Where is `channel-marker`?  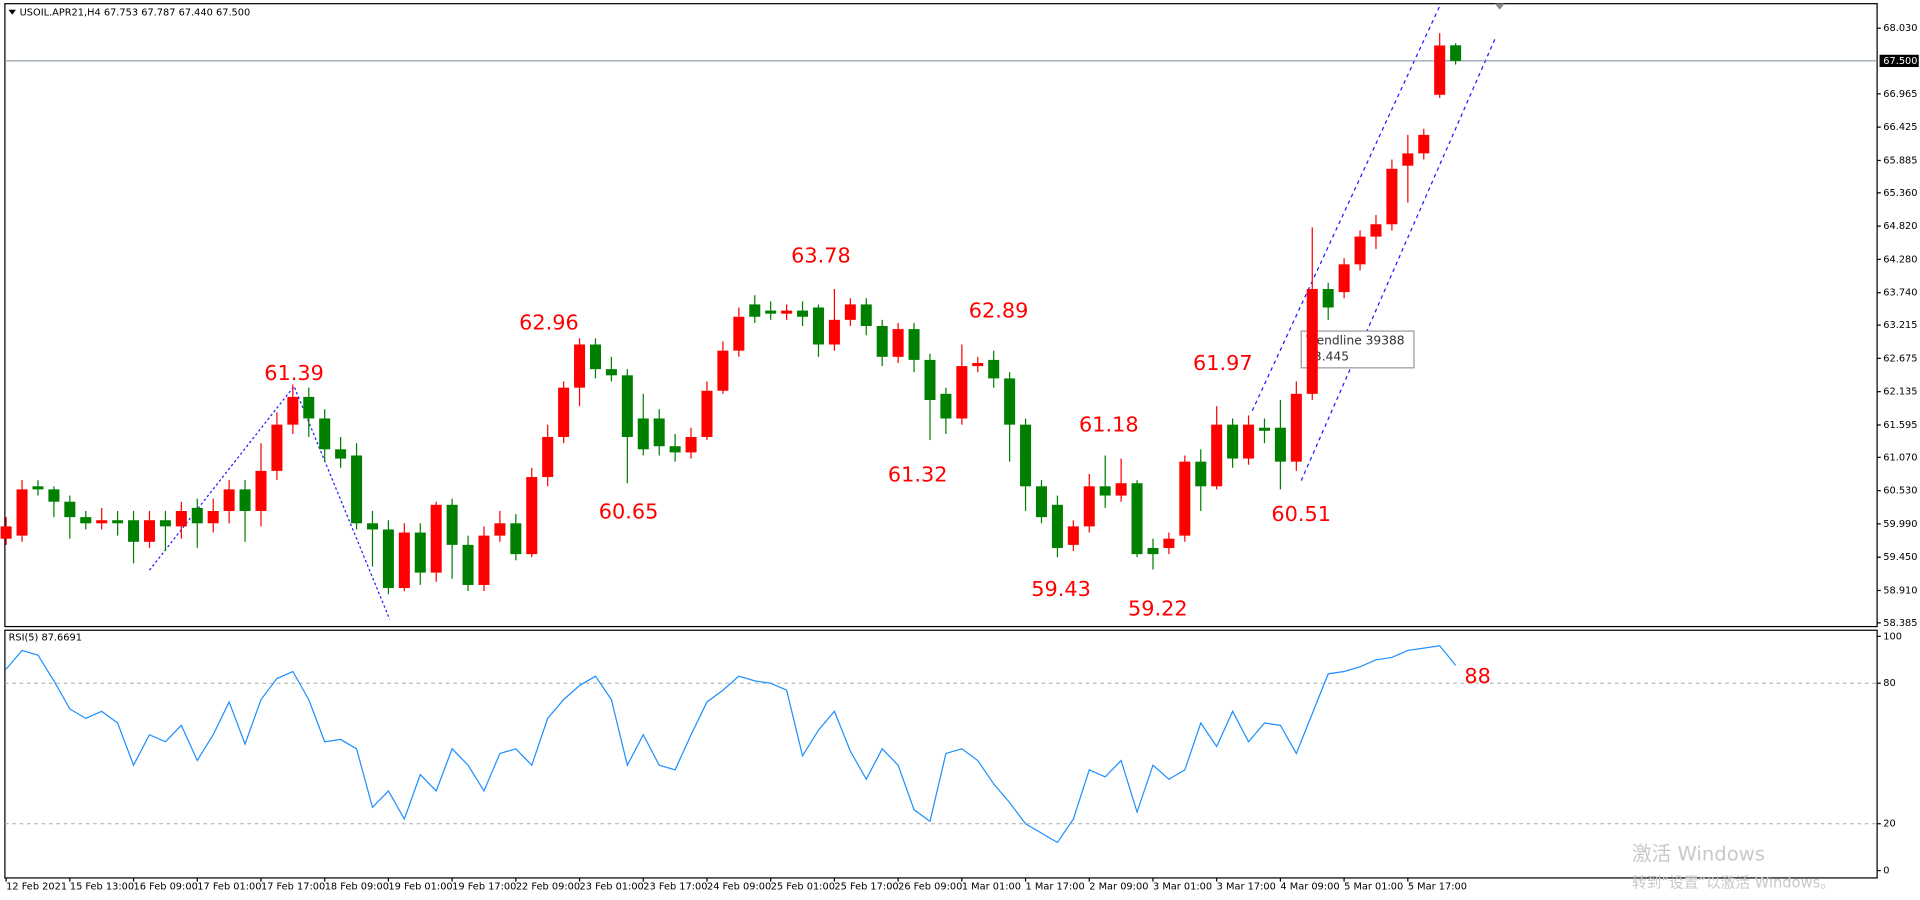
channel-marker is located at coordinates (1499, 6).